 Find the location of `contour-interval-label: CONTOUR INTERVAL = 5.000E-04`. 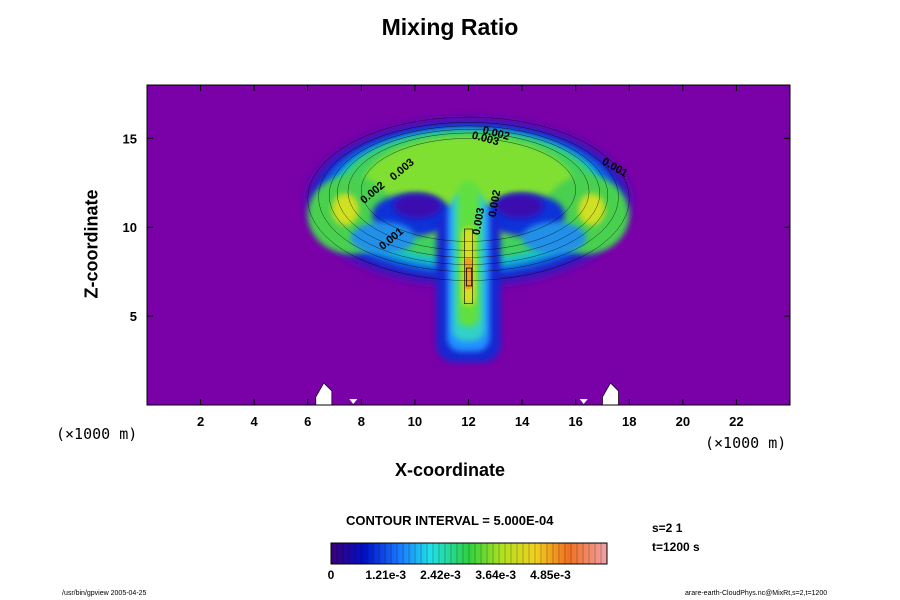

contour-interval-label: CONTOUR INTERVAL = 5.000E-04 is located at coordinates (450, 520).